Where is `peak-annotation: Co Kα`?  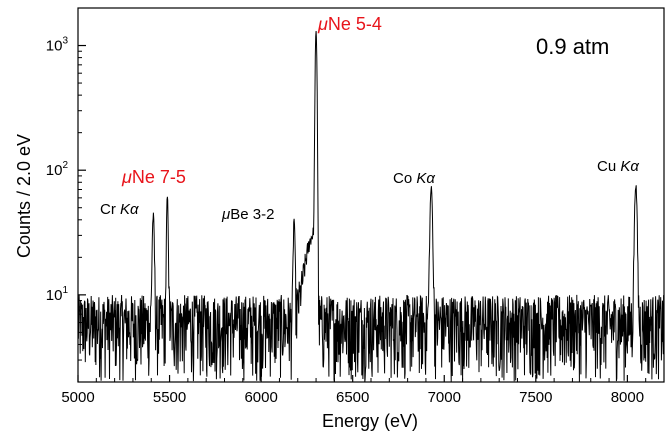
peak-annotation: Co Kα is located at coordinates (414, 178).